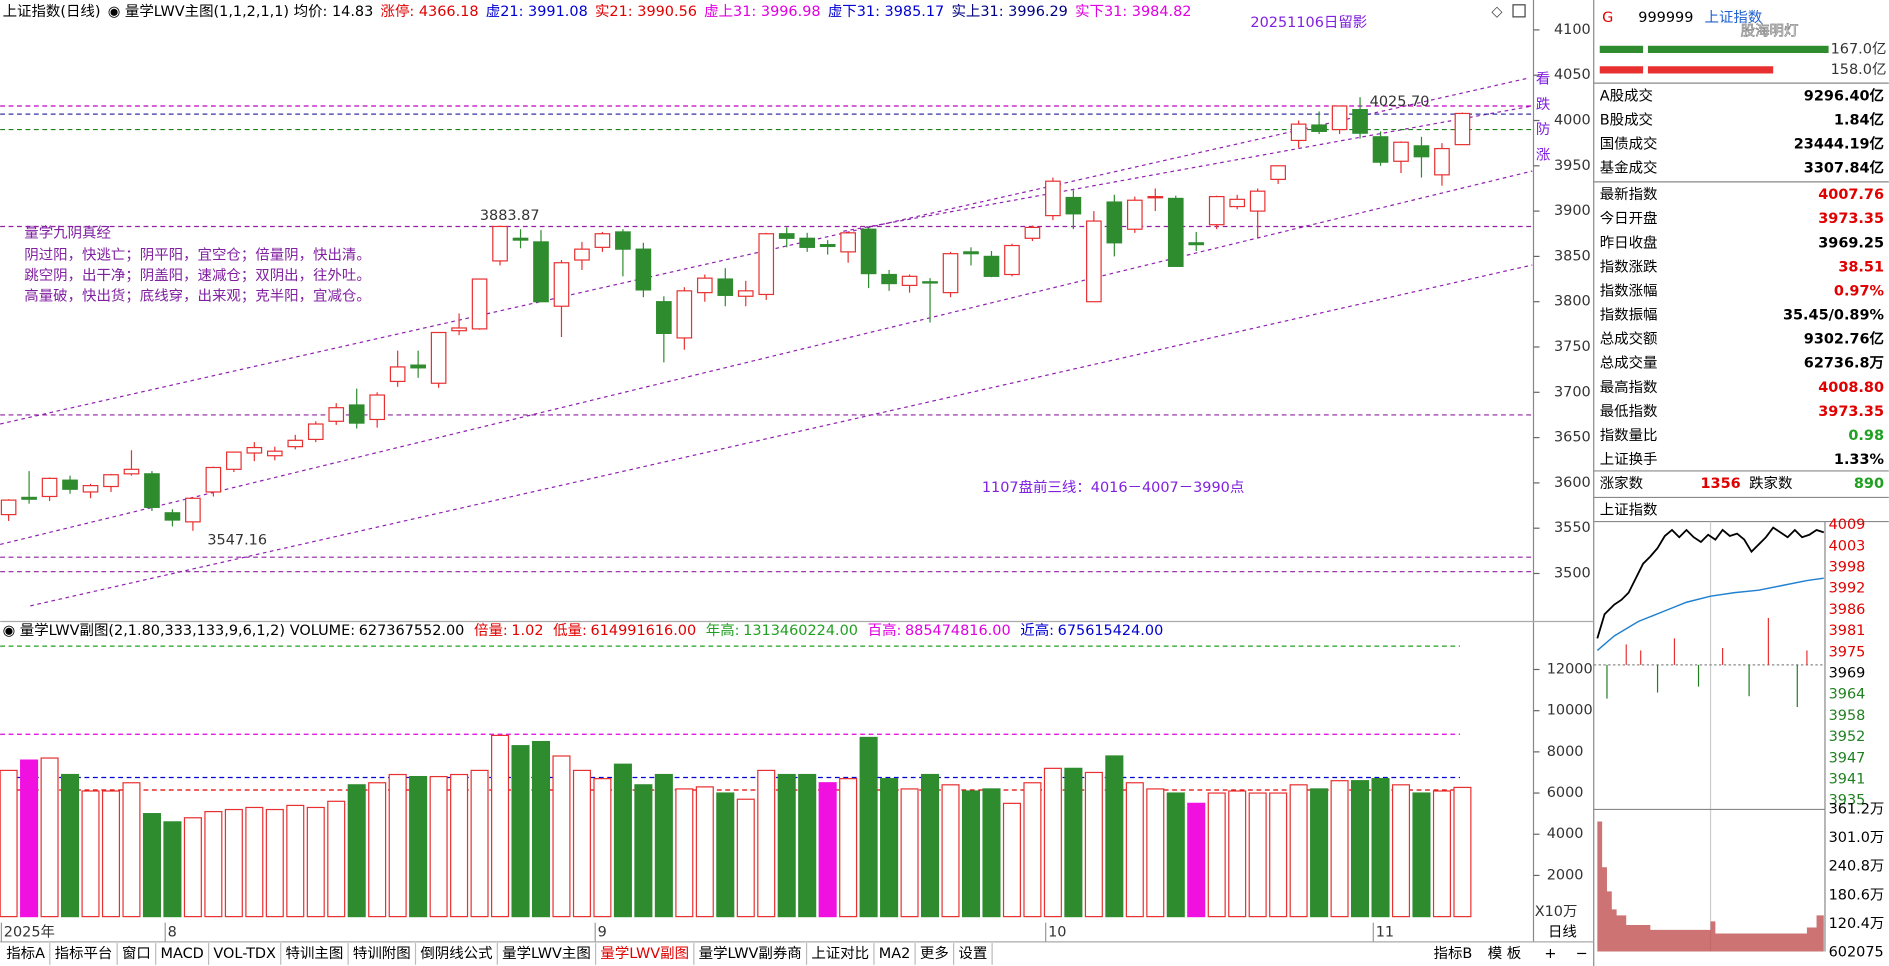 This screenshot has width=1889, height=966. I want to click on y-tick-label: 3850, so click(1572, 256).